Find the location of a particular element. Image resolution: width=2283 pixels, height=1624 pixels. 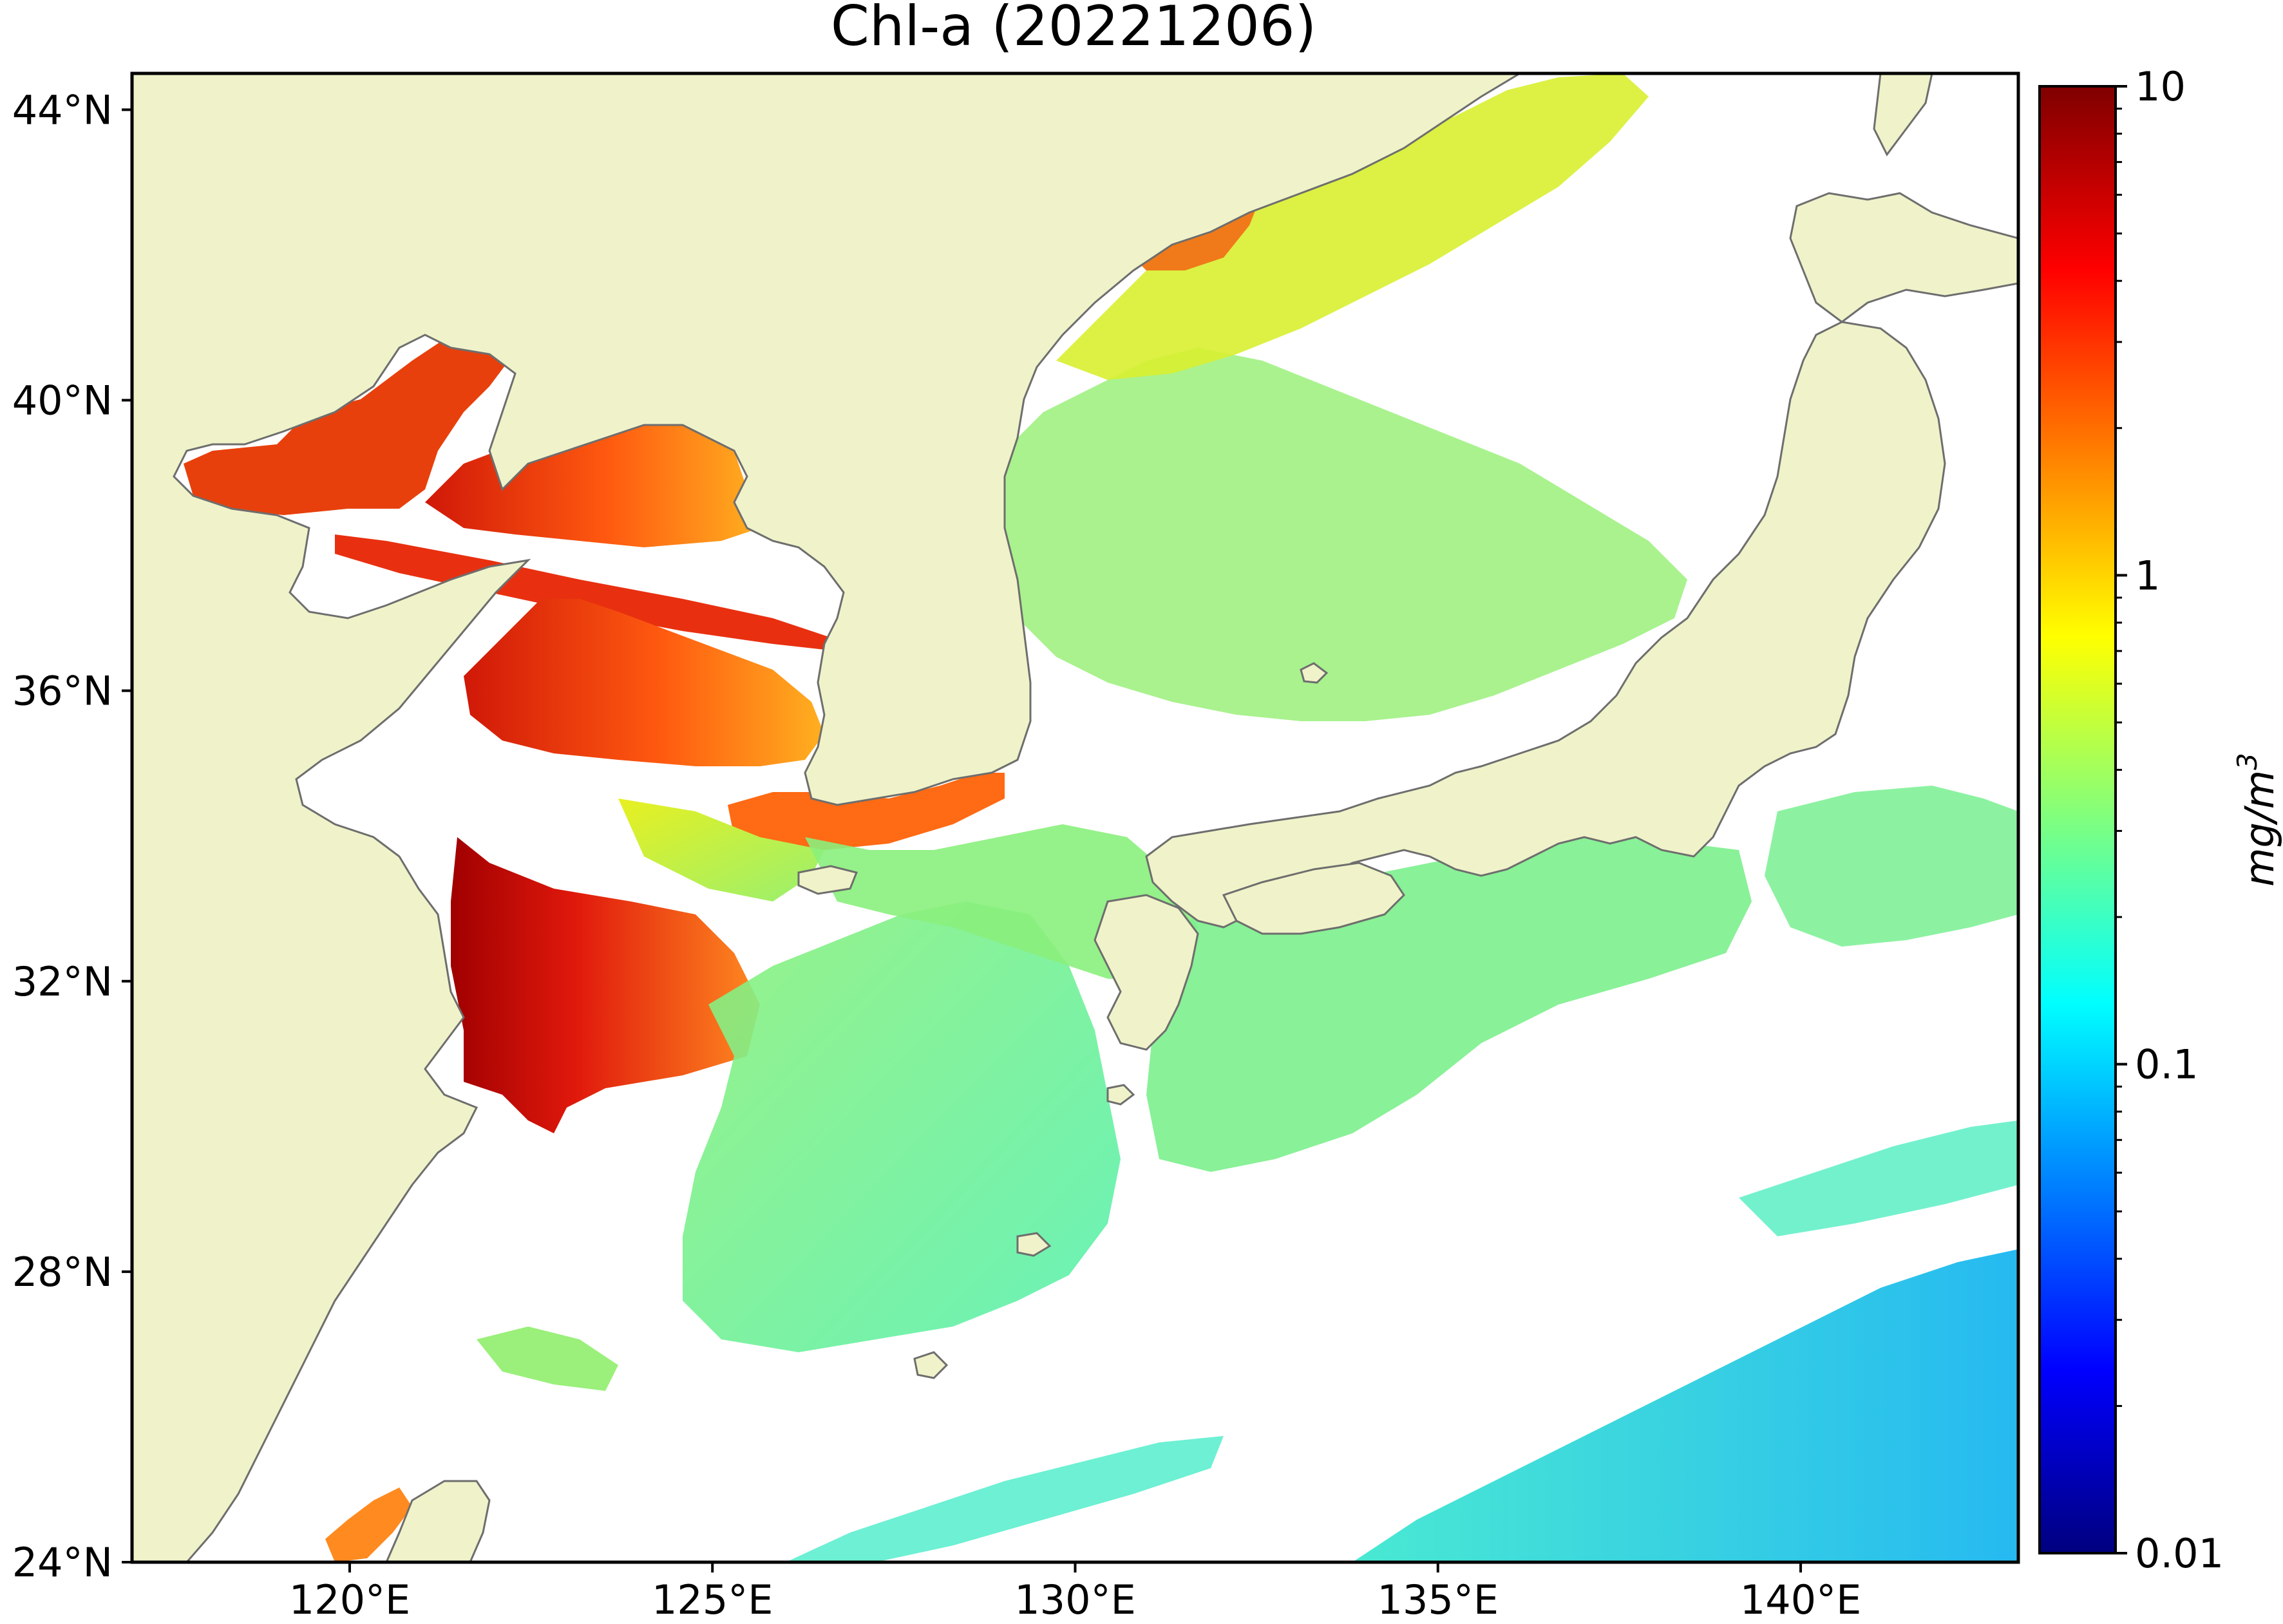

latitude-ticks: 24°N 28°N 32°N 36°N 40°N 44°N is located at coordinates (72, 836).